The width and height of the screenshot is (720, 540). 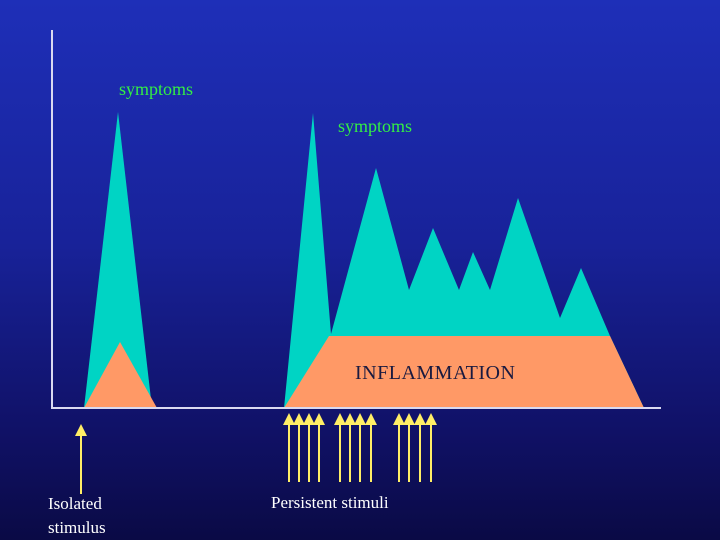 What do you see at coordinates (75, 503) in the screenshot?
I see `isolated-stimulus-label-line1: Isolated` at bounding box center [75, 503].